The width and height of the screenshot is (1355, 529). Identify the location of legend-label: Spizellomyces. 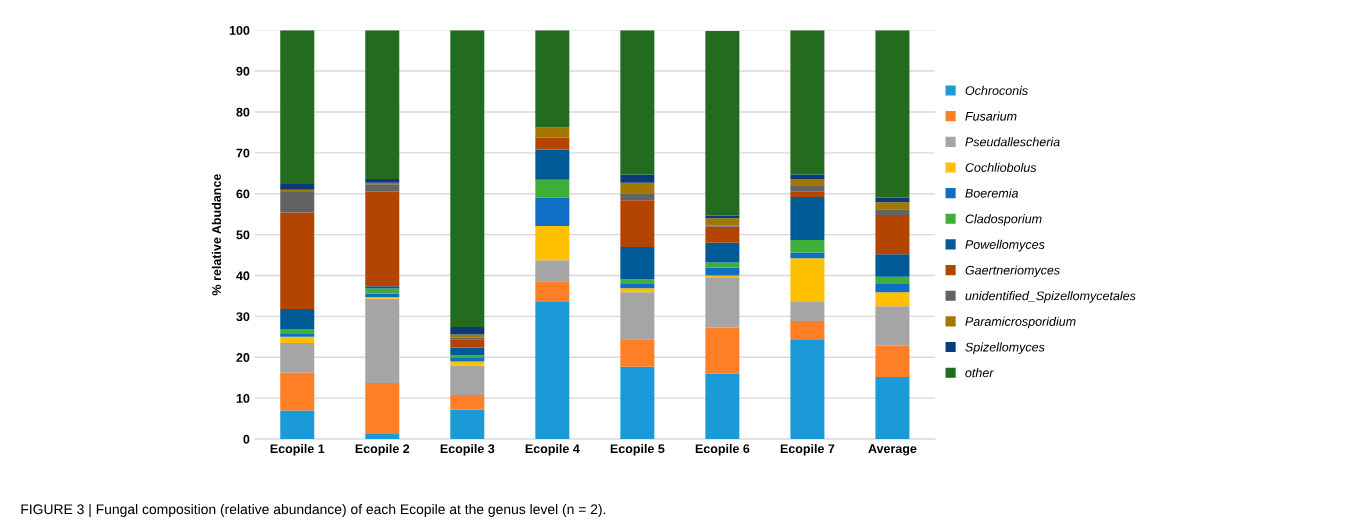
(1005, 348).